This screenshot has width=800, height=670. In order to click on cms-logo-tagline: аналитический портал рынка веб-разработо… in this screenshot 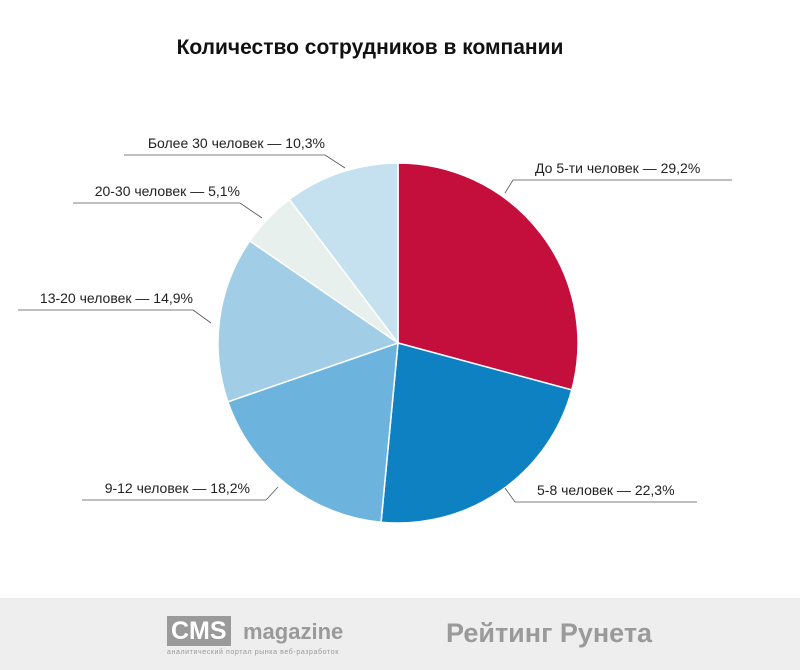, I will do `click(253, 652)`.